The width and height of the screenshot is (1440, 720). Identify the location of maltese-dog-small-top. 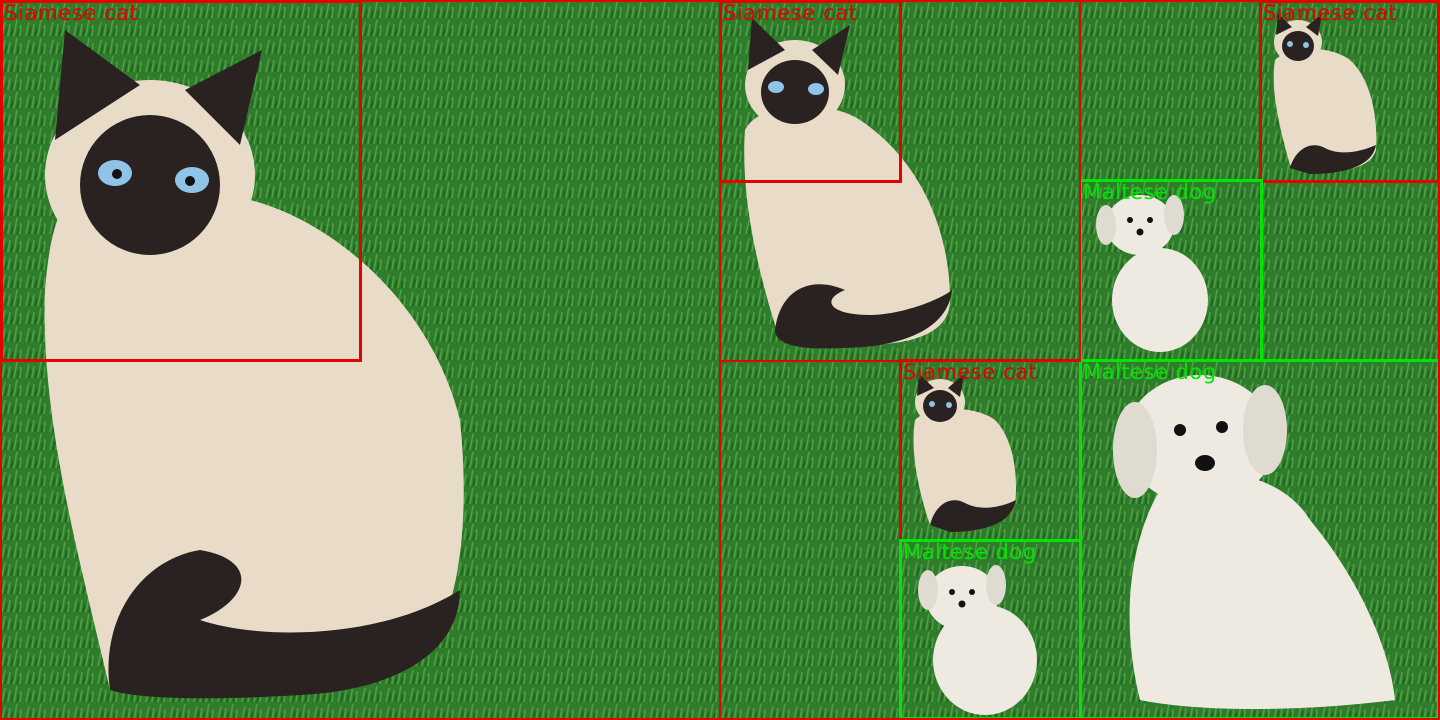
(1152, 273).